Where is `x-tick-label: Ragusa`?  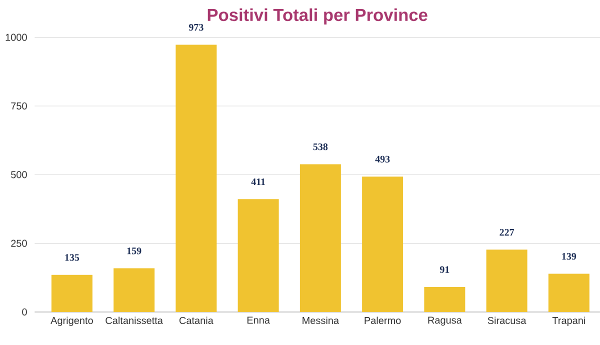 x-tick-label: Ragusa is located at coordinates (445, 321).